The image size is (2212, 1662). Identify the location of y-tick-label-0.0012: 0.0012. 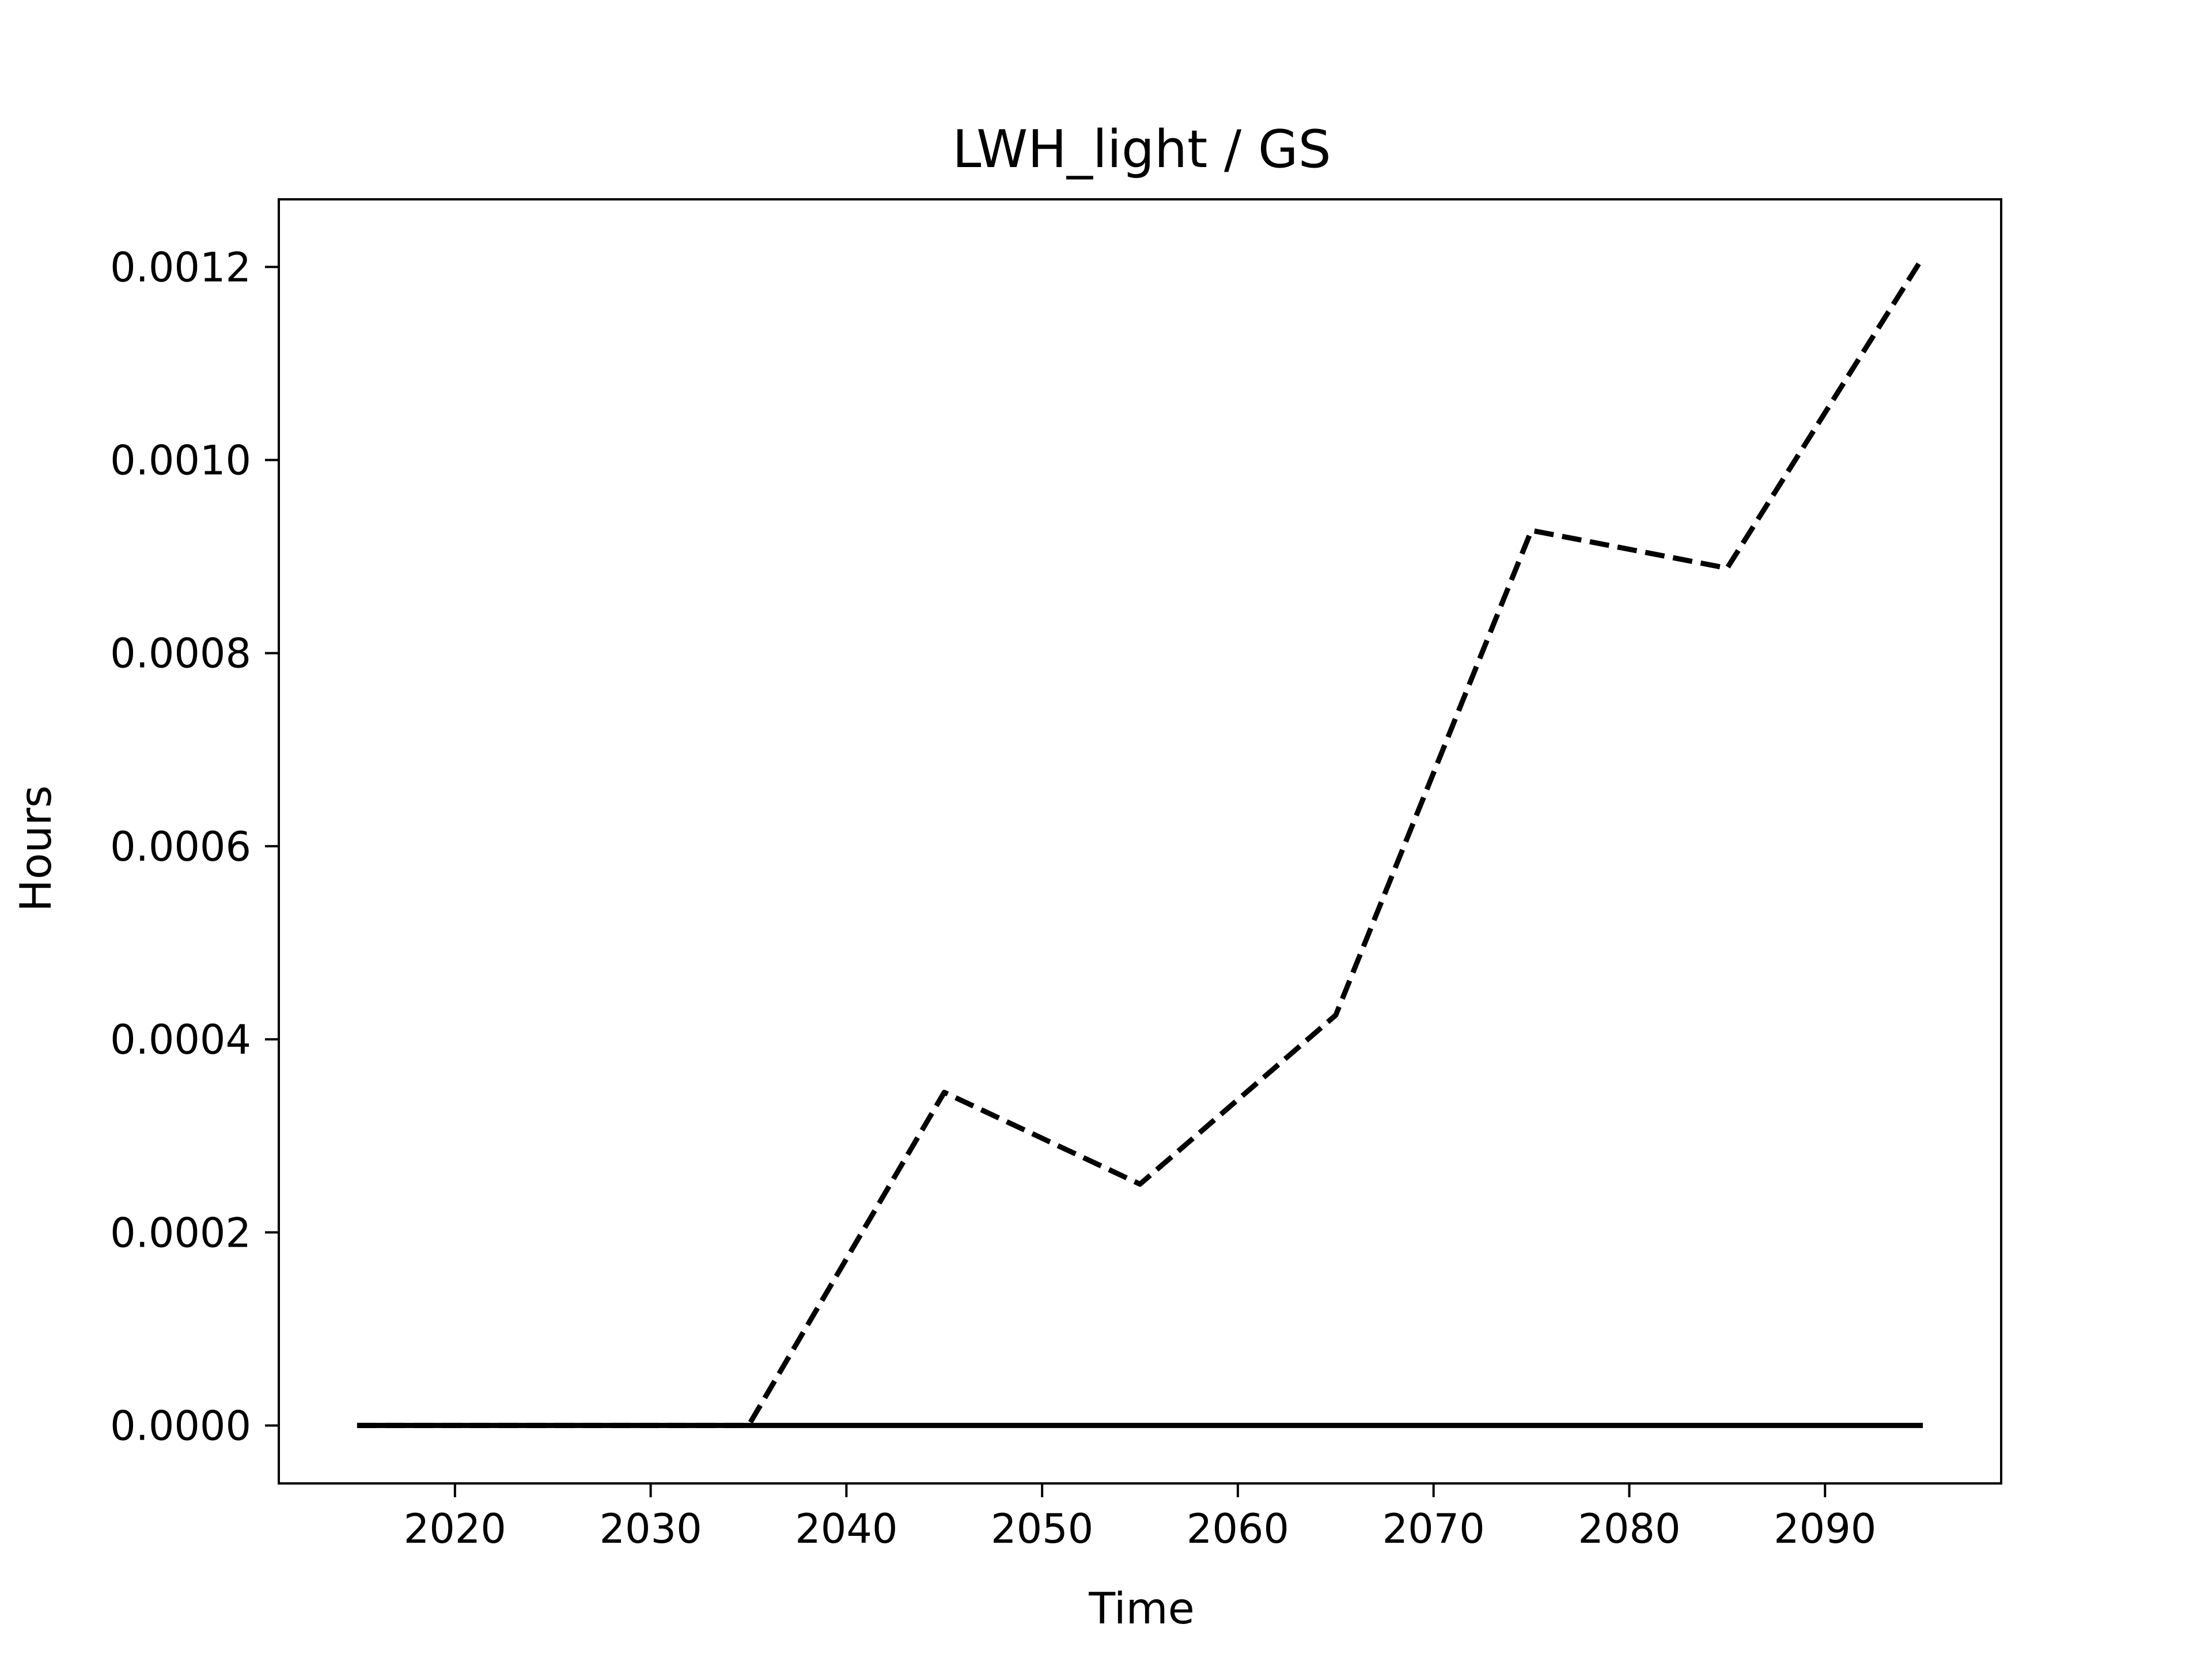
(180, 268).